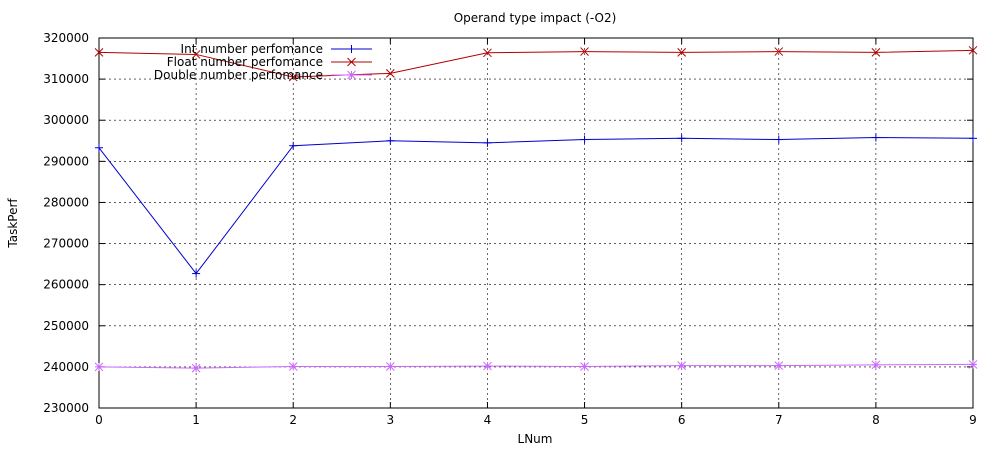 This screenshot has width=1000, height=450. Describe the element at coordinates (13, 223) in the screenshot. I see `y-axis-label: TaskPerf` at that location.